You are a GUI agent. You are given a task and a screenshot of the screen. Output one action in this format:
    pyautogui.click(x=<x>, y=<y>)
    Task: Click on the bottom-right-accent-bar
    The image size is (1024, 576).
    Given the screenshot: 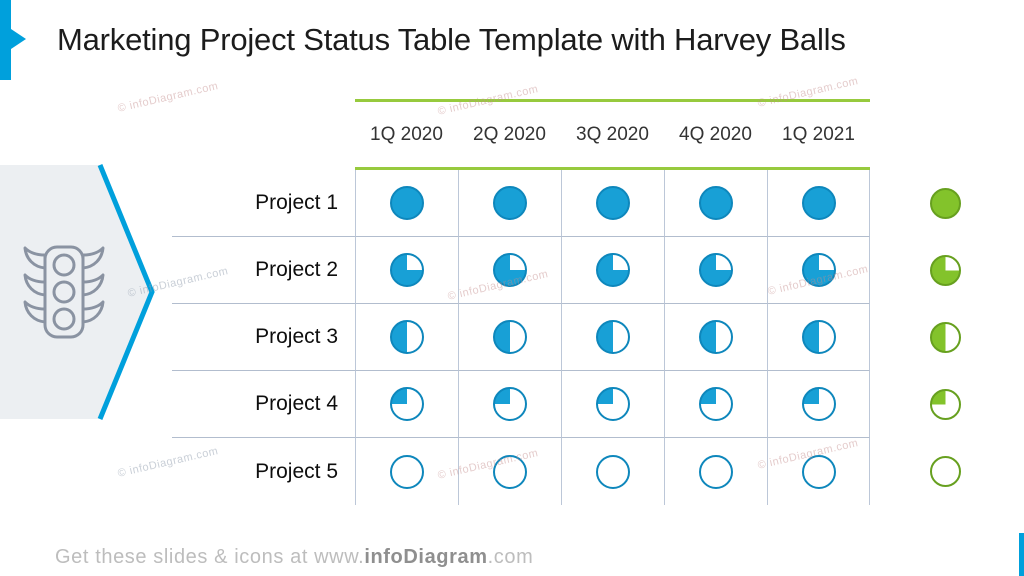 What is the action you would take?
    pyautogui.click(x=1021, y=554)
    